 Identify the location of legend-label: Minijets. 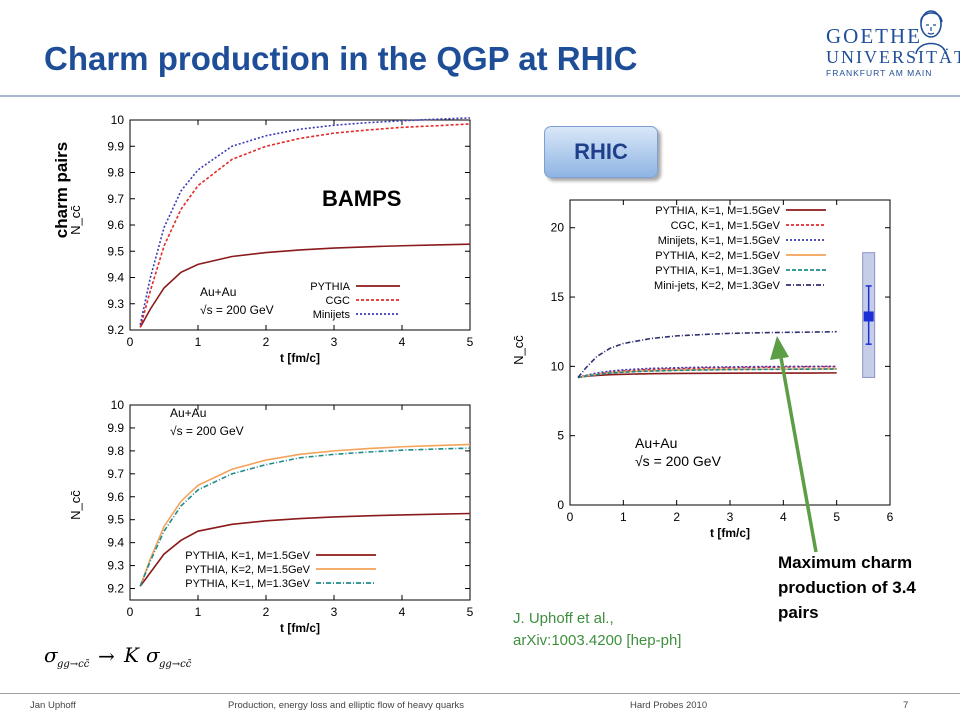
(332, 315).